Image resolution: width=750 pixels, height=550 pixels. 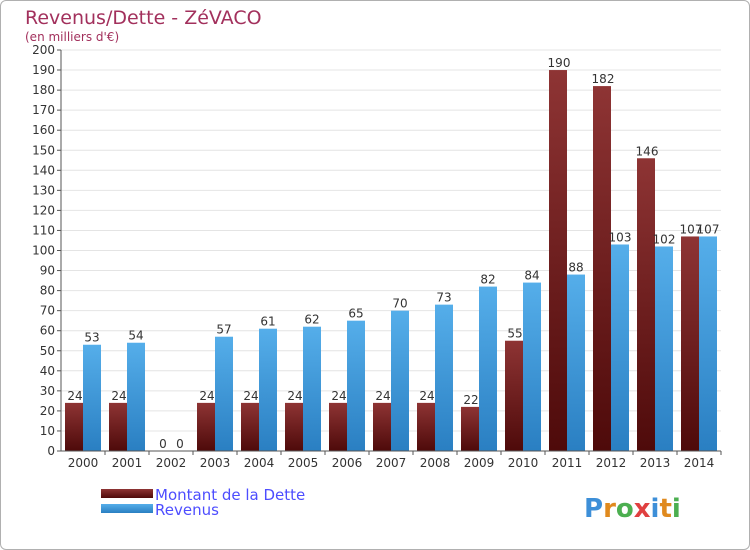 I want to click on x-tick-label: 2001, so click(x=127, y=463).